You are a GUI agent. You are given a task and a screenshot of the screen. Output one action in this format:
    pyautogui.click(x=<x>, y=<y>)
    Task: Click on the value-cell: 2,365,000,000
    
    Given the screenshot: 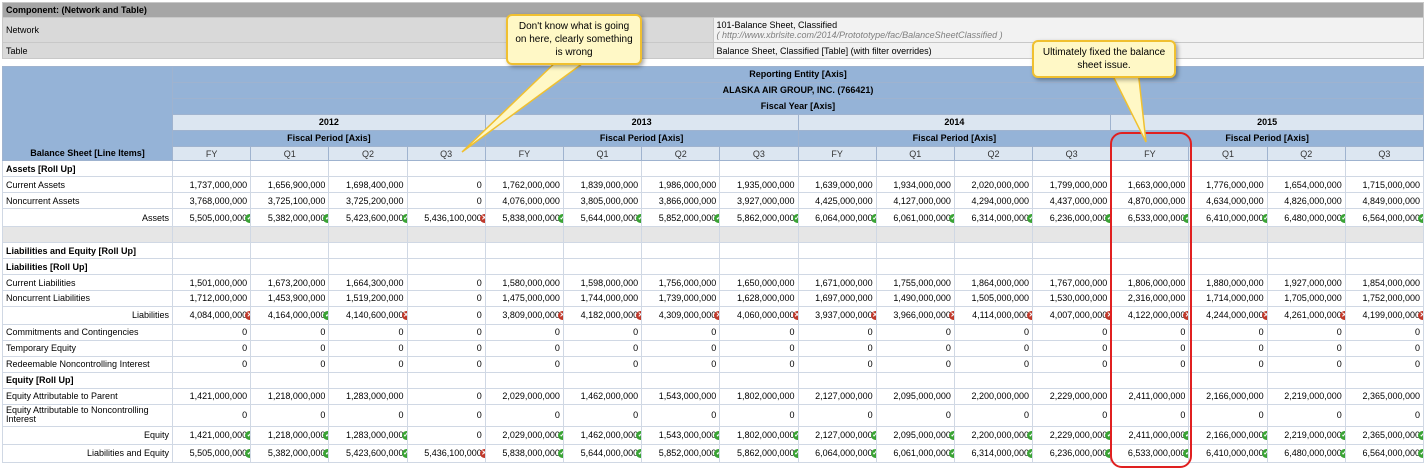 What is the action you would take?
    pyautogui.click(x=1384, y=396)
    